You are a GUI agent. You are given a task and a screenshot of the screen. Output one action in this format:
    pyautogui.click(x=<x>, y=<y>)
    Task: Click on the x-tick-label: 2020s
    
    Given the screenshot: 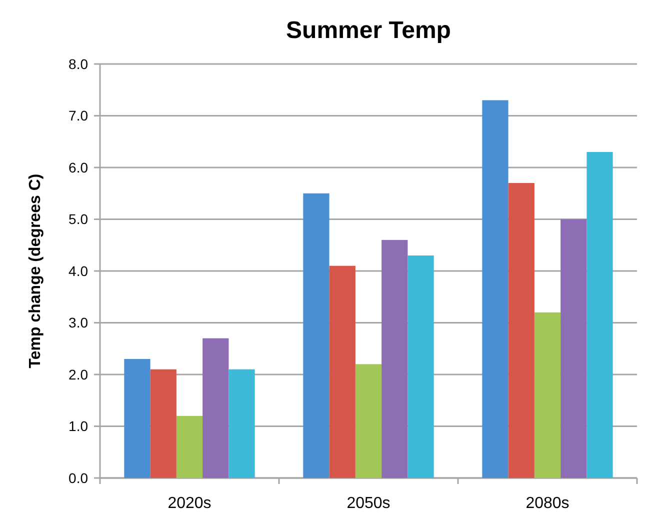 What is the action you would take?
    pyautogui.click(x=190, y=503)
    